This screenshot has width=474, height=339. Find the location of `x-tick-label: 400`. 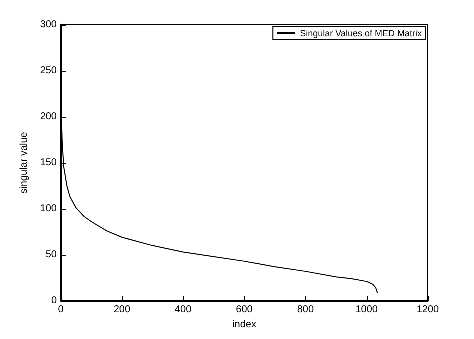

x-tick-label: 400 is located at coordinates (183, 310).